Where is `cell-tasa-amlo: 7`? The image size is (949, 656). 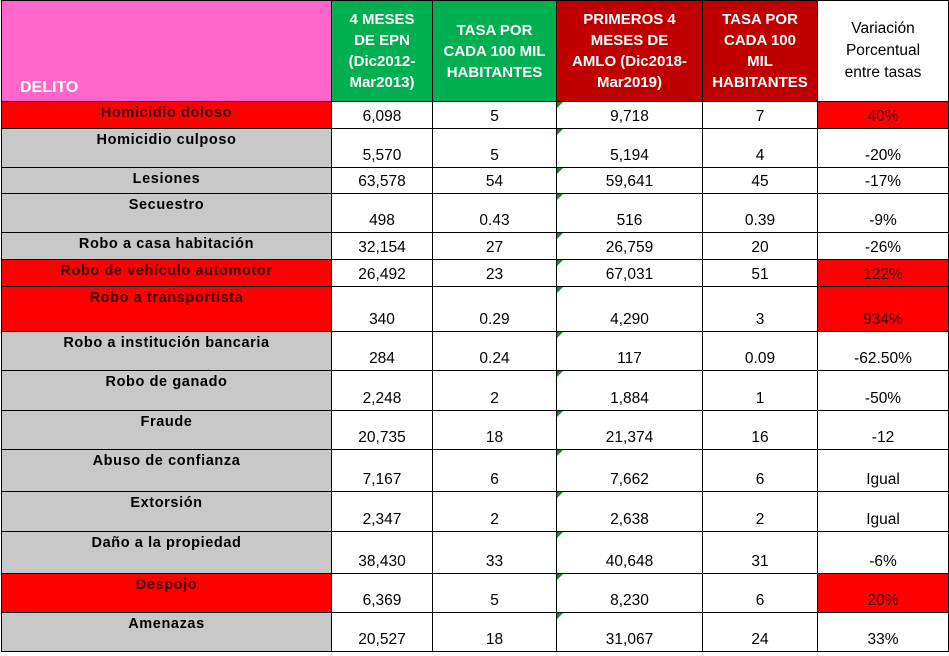 cell-tasa-amlo: 7 is located at coordinates (760, 115).